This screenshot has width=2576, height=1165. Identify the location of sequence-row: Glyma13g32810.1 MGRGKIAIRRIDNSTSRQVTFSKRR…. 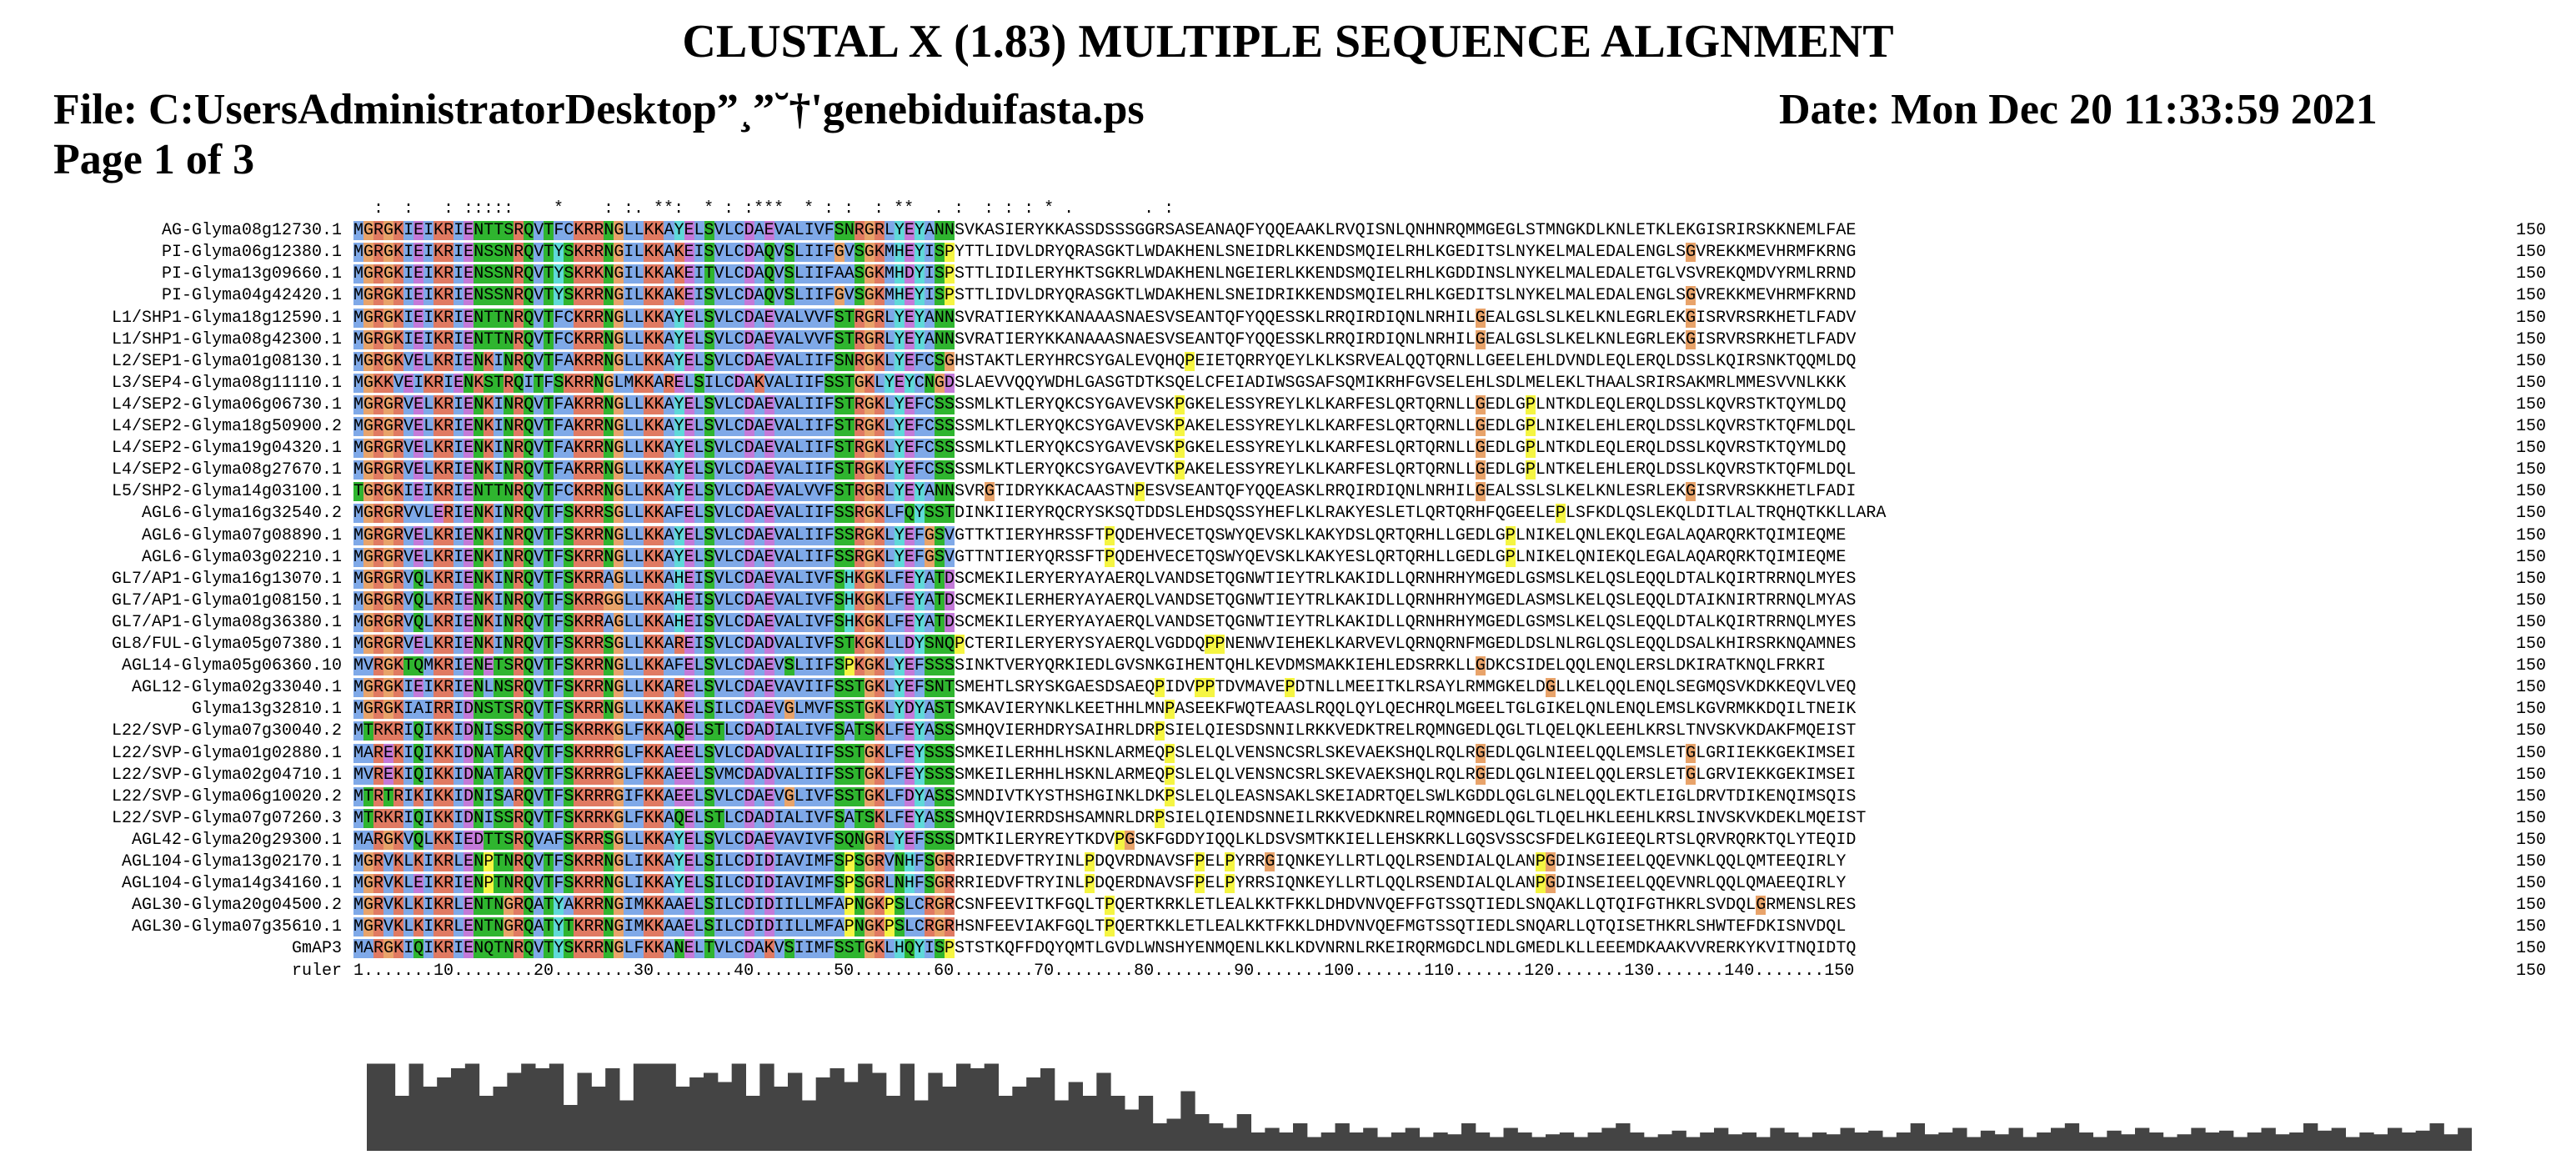
(1288, 710).